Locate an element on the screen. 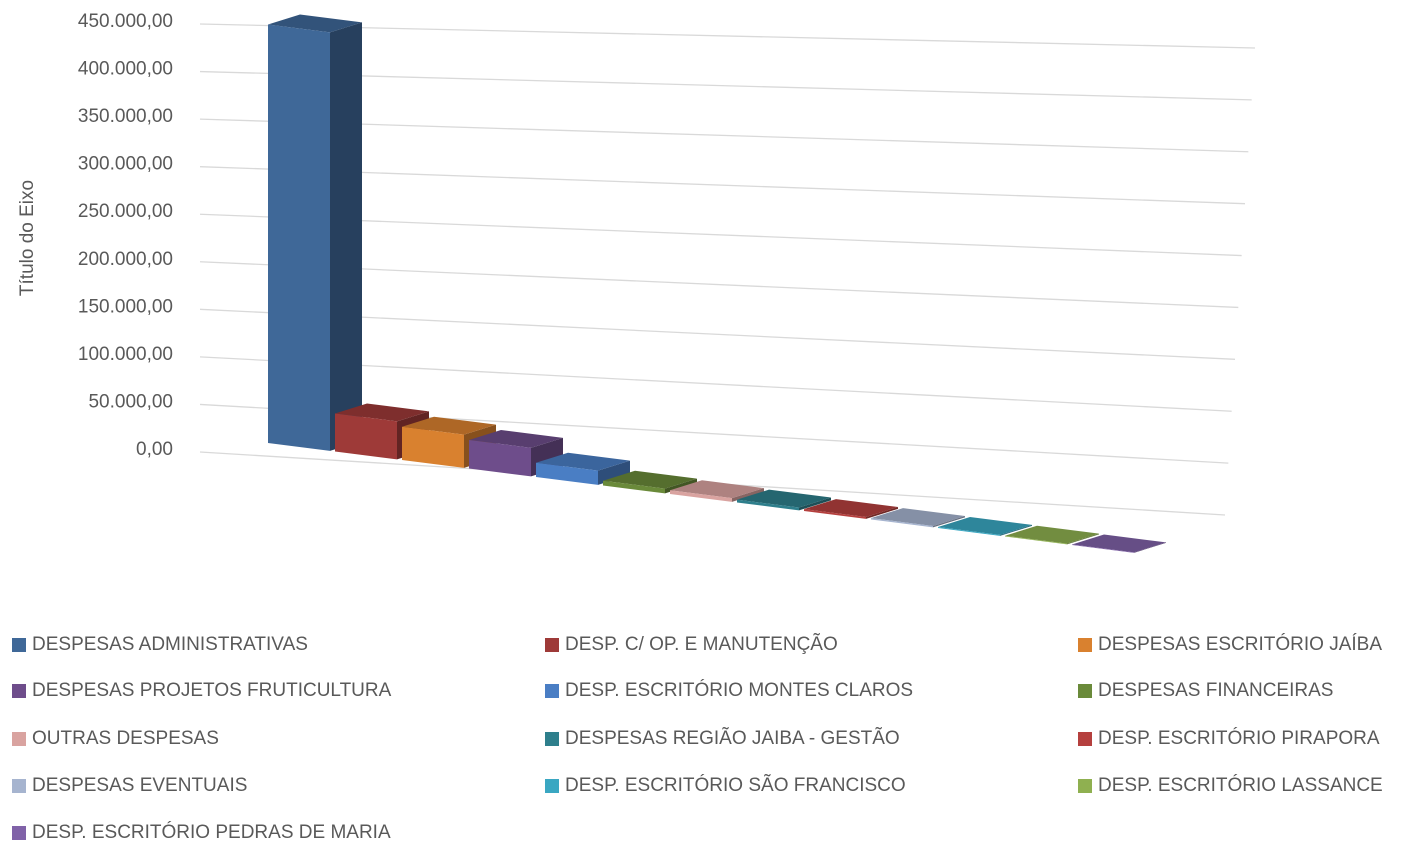 This screenshot has width=1416, height=846. legend-label: DESP. ESCRITÓRIO SÃO FRANCISCO is located at coordinates (735, 785).